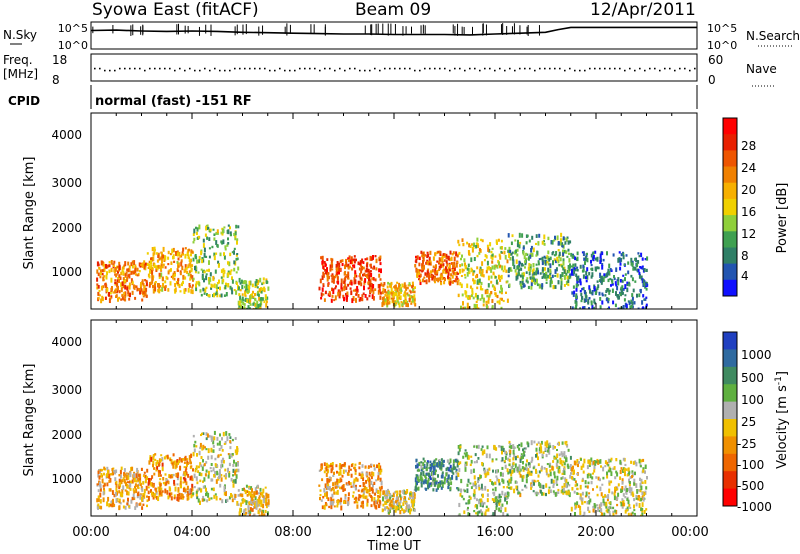 The height and width of the screenshot is (554, 800). What do you see at coordinates (779, 380) in the screenshot?
I see `velocity-colorbar-label-sup: -1` at bounding box center [779, 380].